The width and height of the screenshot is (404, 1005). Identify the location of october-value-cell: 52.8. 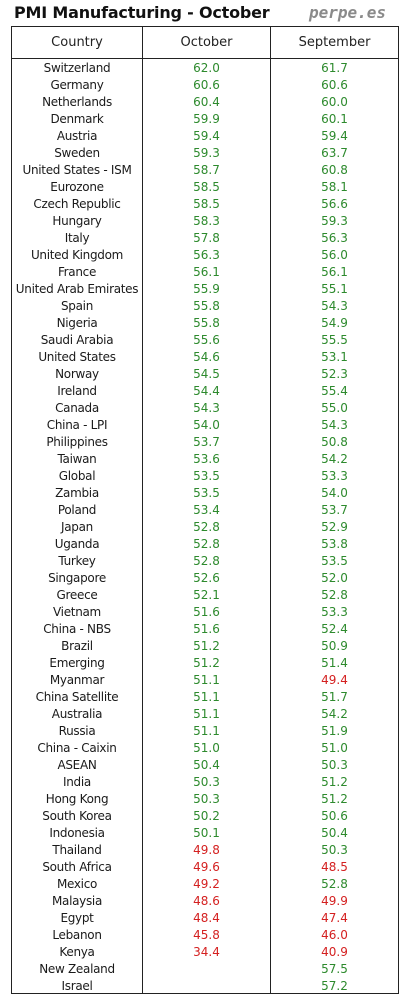
(206, 544).